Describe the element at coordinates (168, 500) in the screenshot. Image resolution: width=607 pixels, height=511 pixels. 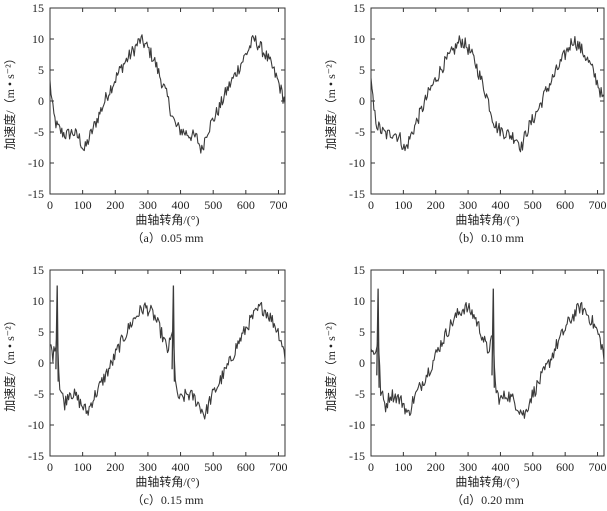
I see `panel-caption: （c）0.15 mm` at that location.